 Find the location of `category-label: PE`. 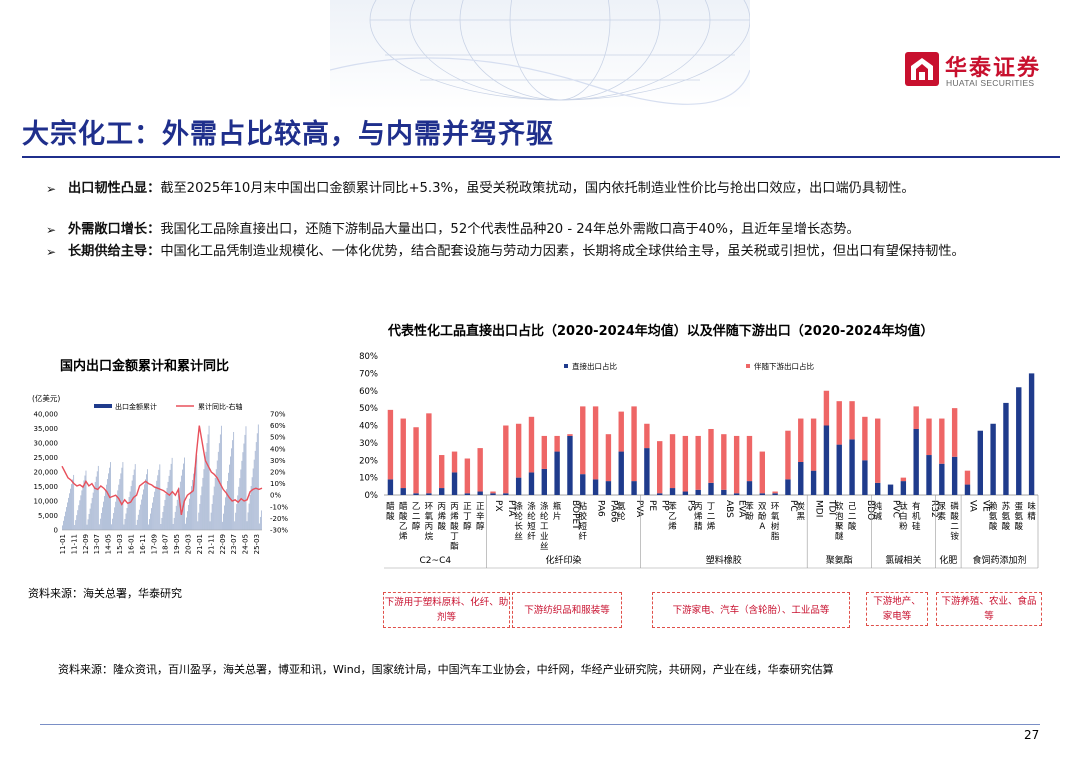

category-label: PE is located at coordinates (652, 505).